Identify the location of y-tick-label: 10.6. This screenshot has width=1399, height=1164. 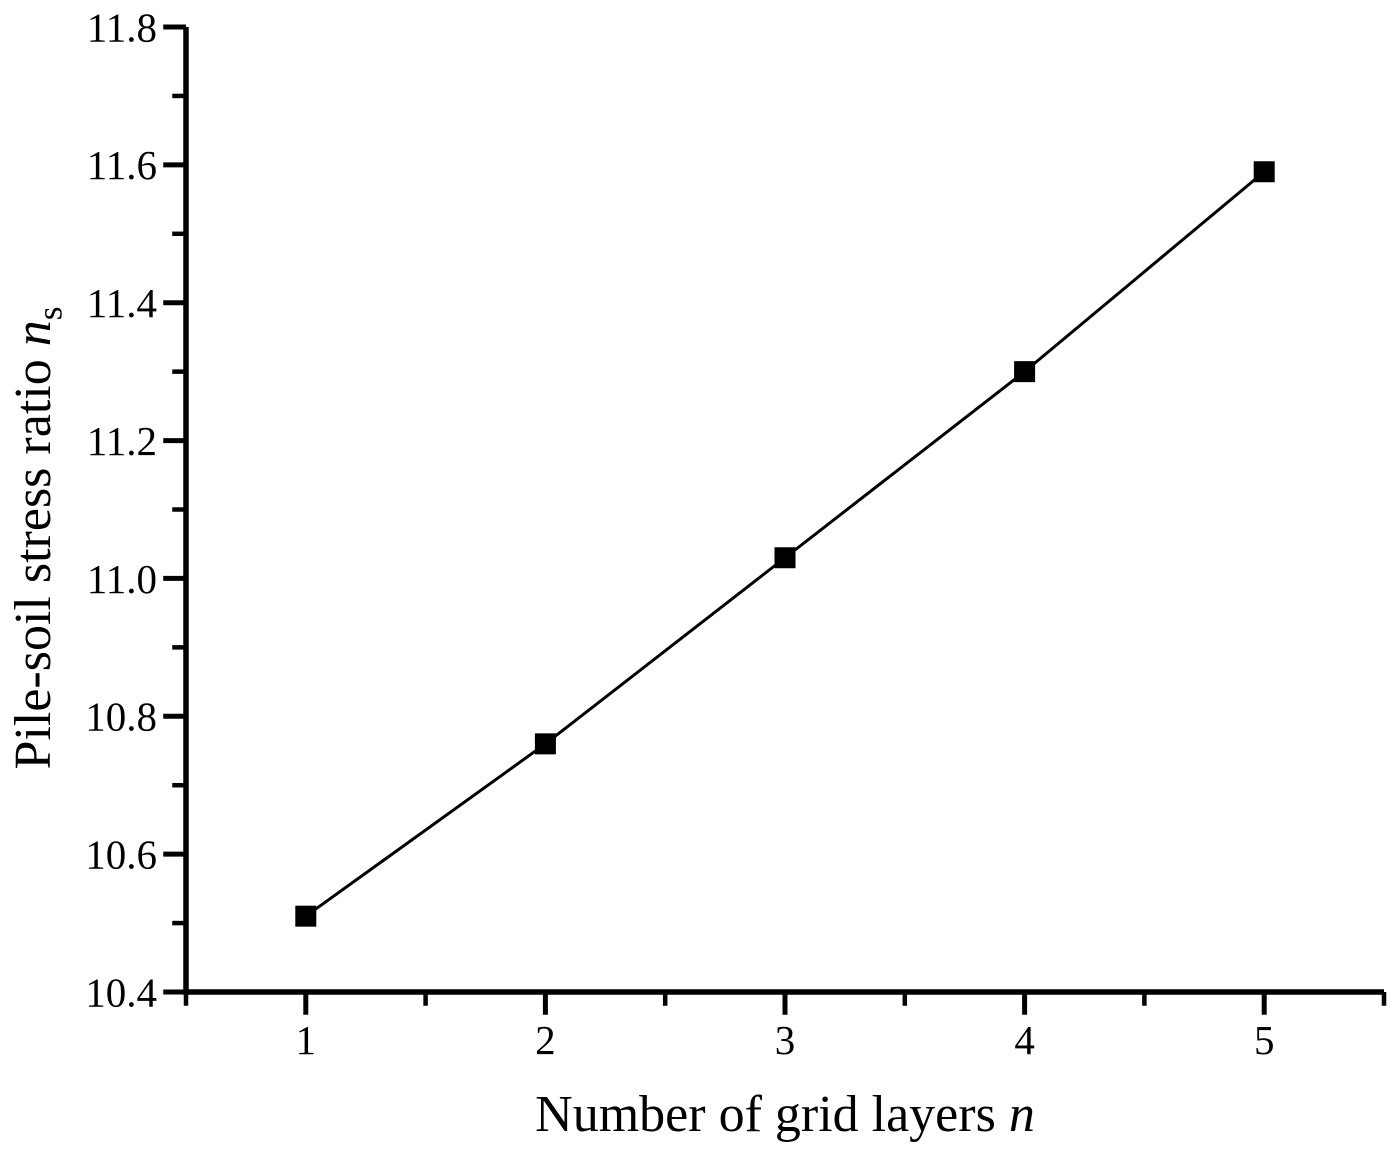
(121, 854).